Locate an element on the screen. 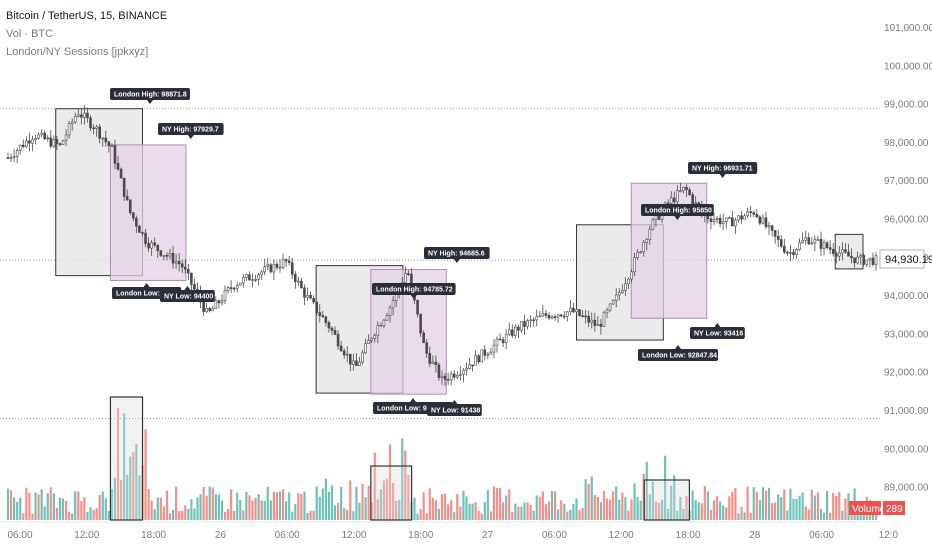 The width and height of the screenshot is (932, 550). indicator-legend: London/NY Sessions [jpkxyz] is located at coordinates (77, 52).